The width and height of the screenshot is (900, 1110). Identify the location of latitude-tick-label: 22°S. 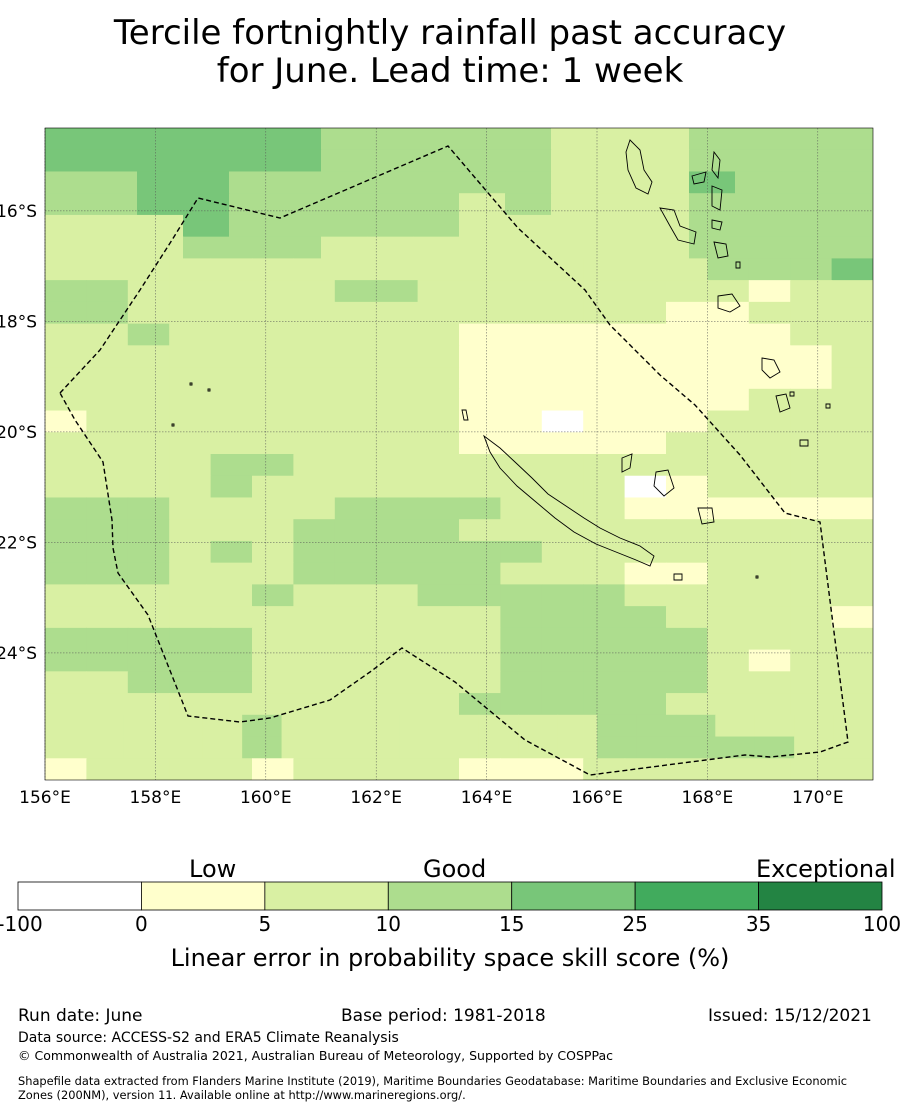
(18, 543).